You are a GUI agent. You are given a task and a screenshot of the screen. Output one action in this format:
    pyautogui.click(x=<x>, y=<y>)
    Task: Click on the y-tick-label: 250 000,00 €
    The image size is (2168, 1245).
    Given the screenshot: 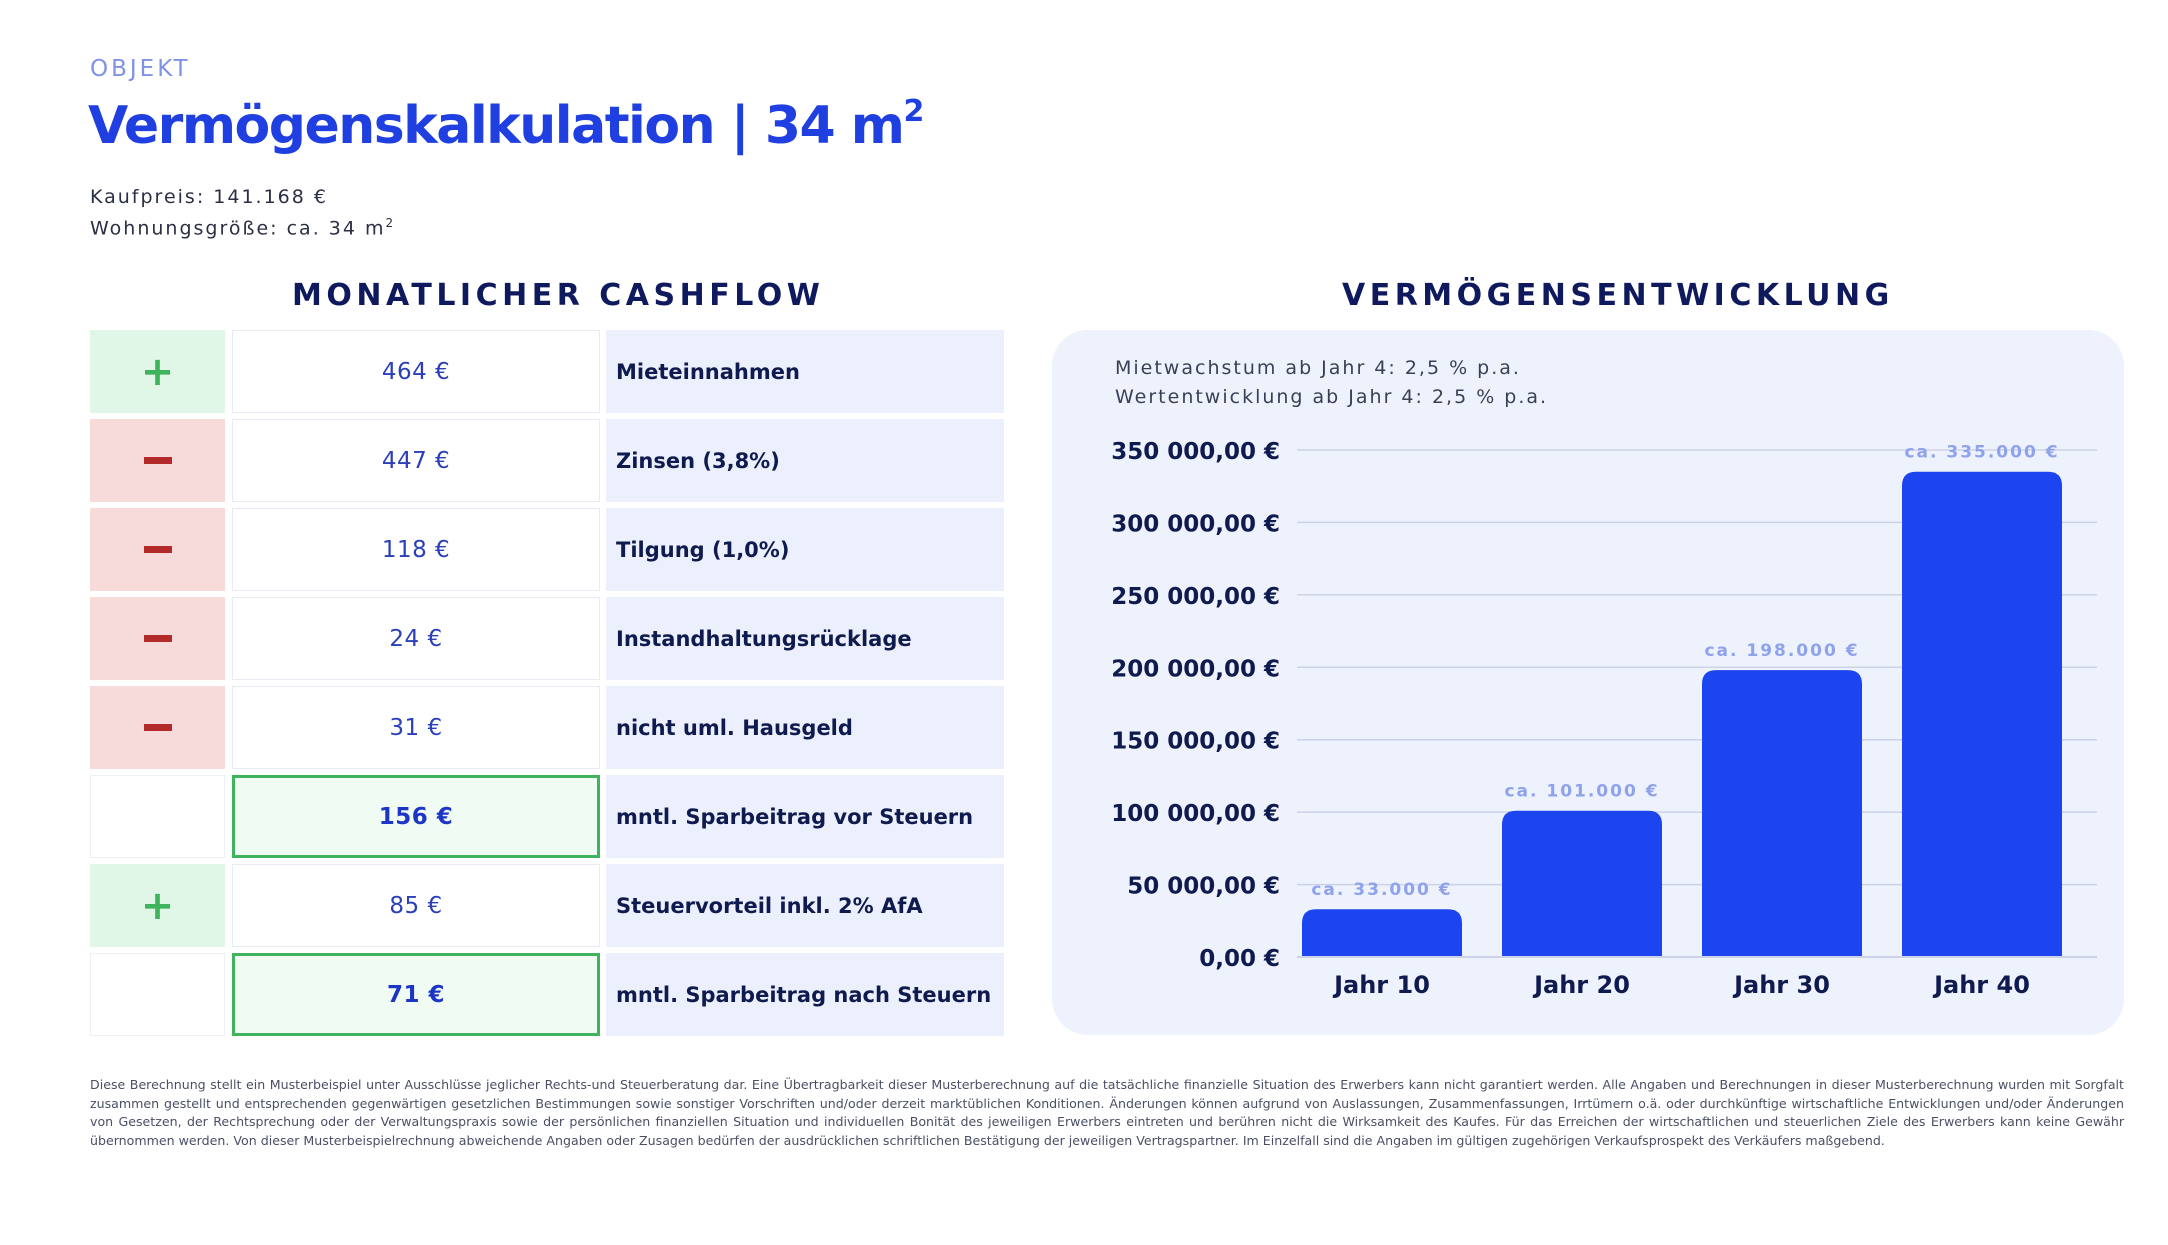 What is the action you would take?
    pyautogui.click(x=1195, y=597)
    